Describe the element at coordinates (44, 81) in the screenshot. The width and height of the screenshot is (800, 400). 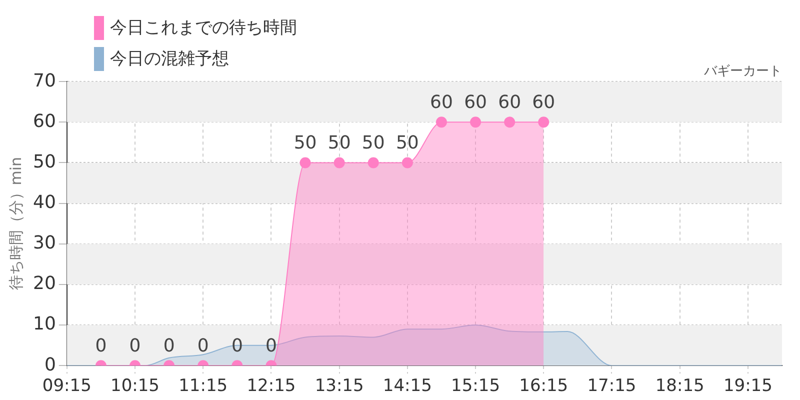
I see `y-tick-label: 70` at that location.